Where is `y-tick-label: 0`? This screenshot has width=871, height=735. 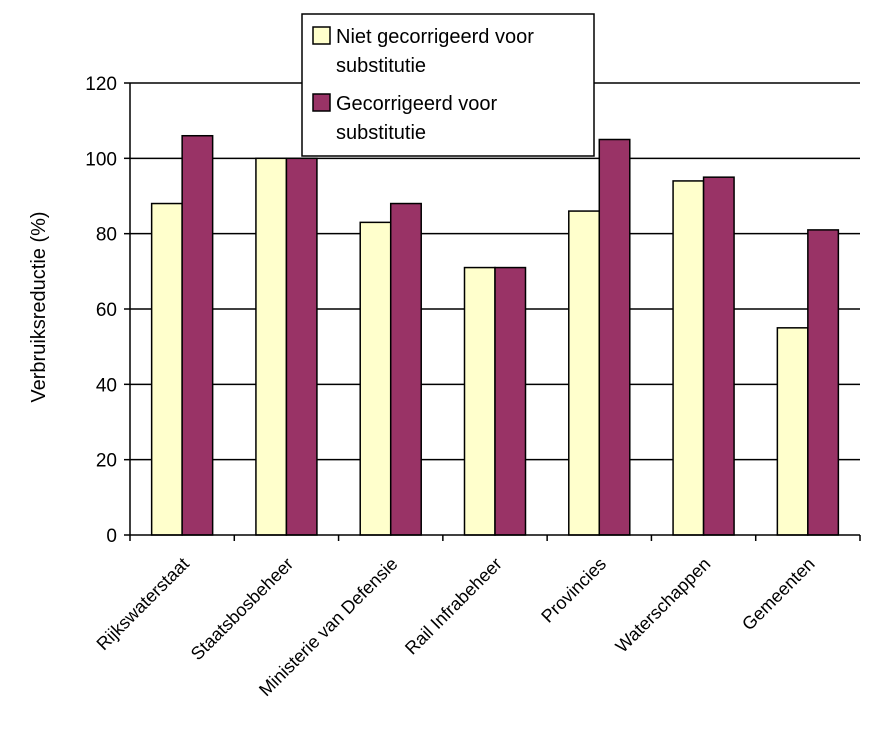 y-tick-label: 0 is located at coordinates (111, 536).